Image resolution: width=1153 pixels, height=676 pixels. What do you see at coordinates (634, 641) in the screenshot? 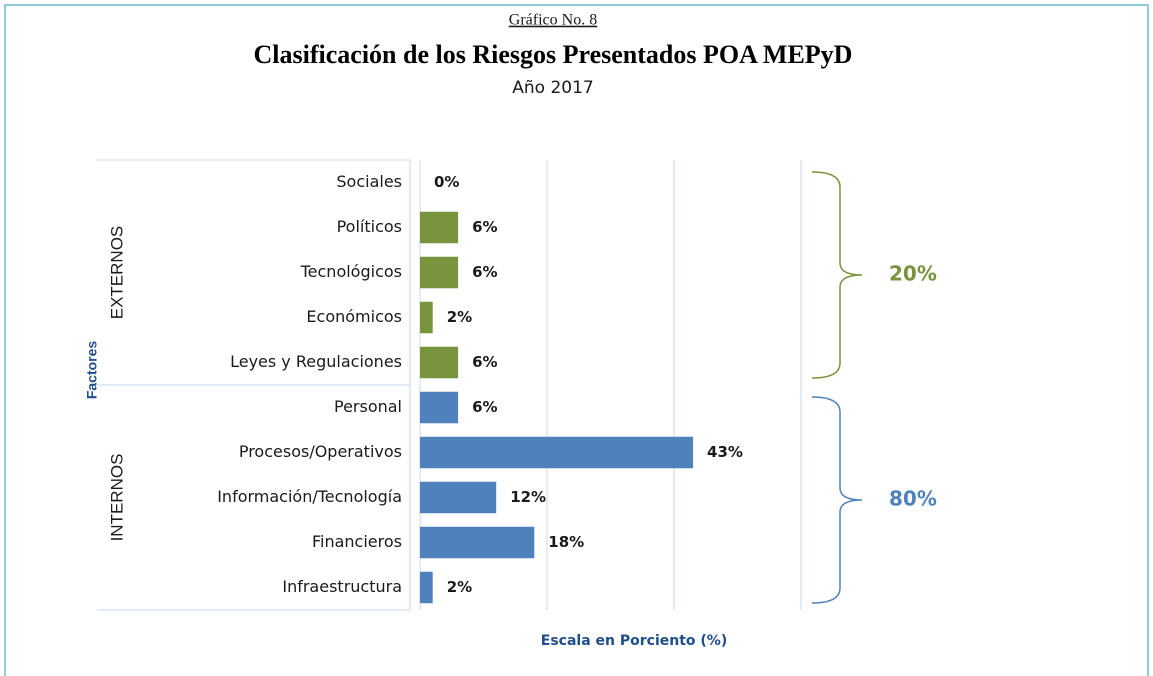
I see `x-axis-label: Escala en Porciento (%)` at bounding box center [634, 641].